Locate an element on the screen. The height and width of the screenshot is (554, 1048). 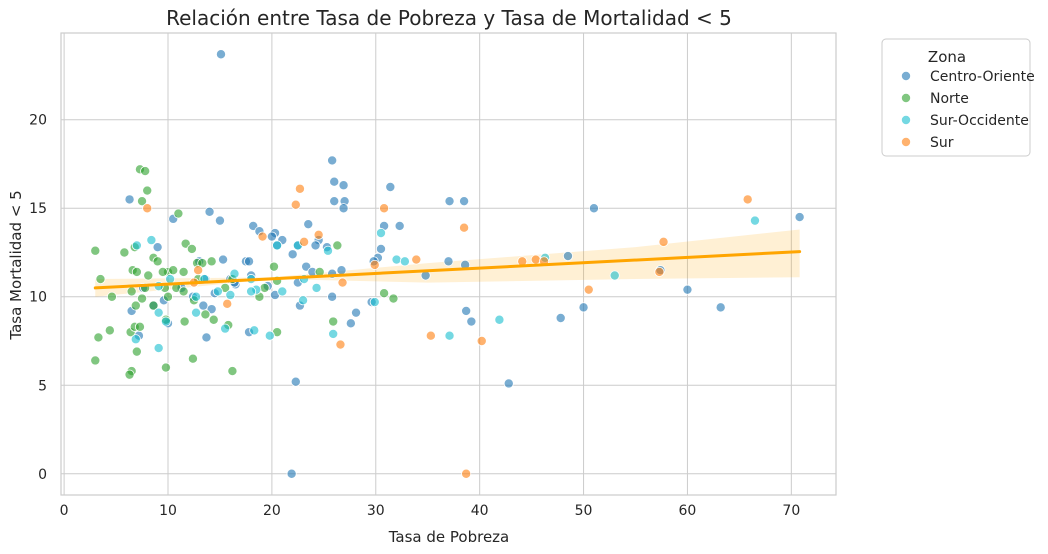
x-tick-label: 40 is located at coordinates (480, 511).